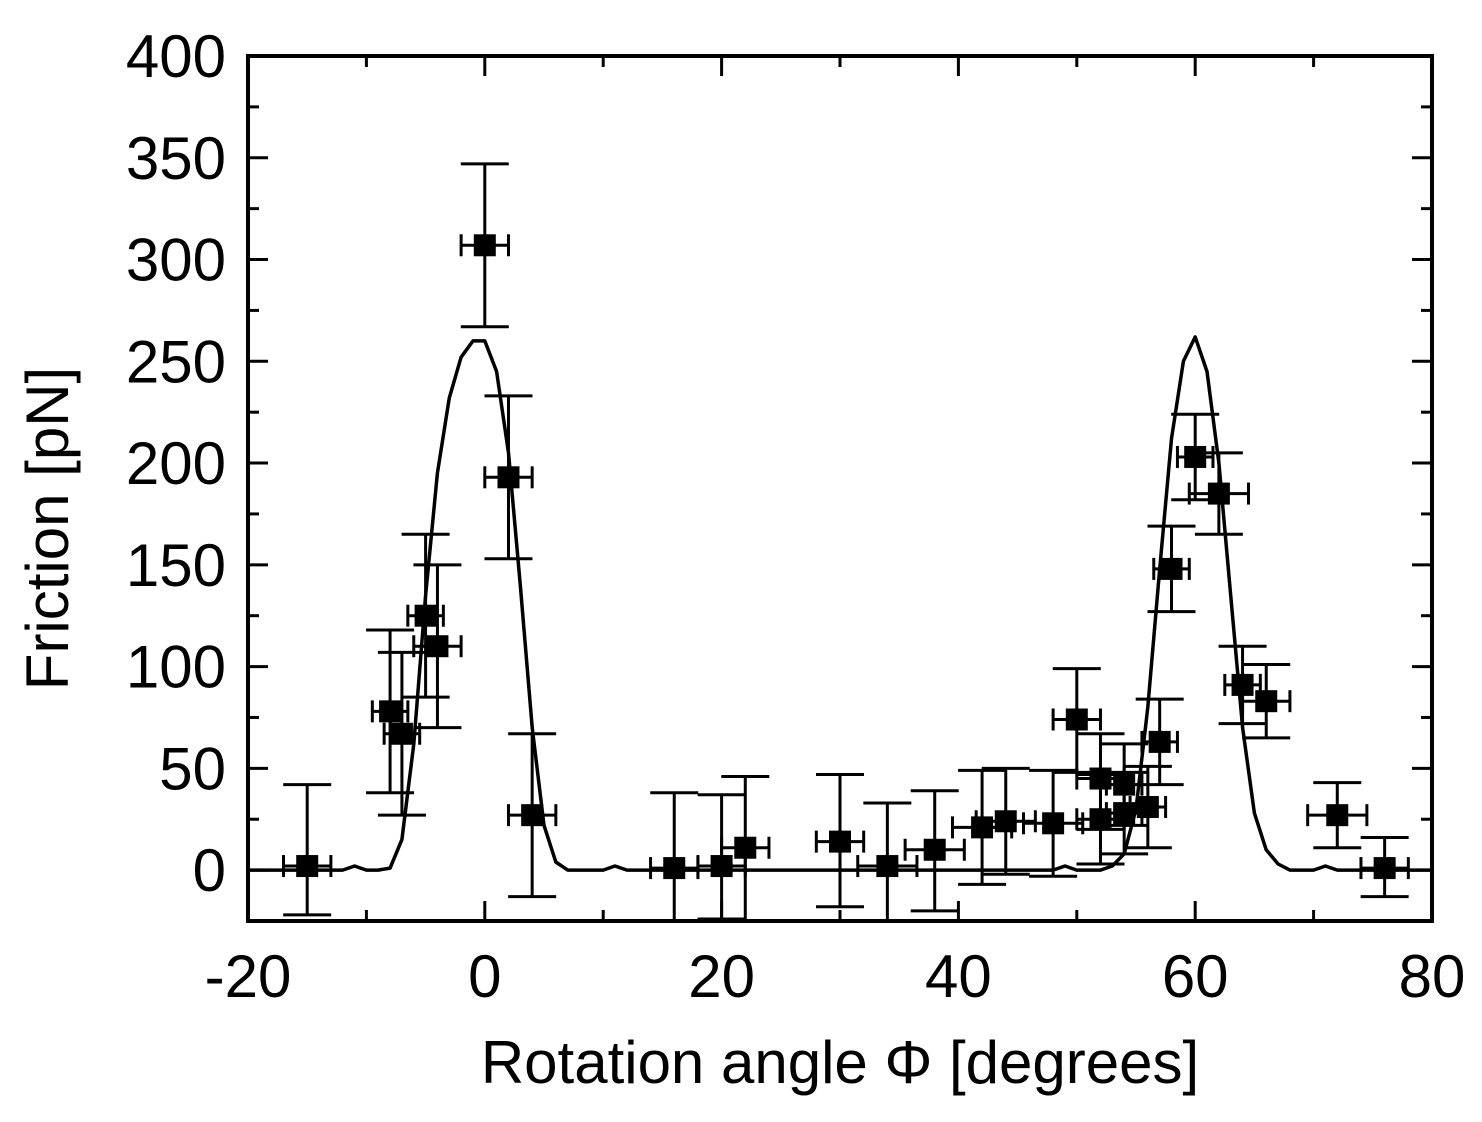 This screenshot has width=1482, height=1122. What do you see at coordinates (176, 158) in the screenshot?
I see `y-tick-label: 350` at bounding box center [176, 158].